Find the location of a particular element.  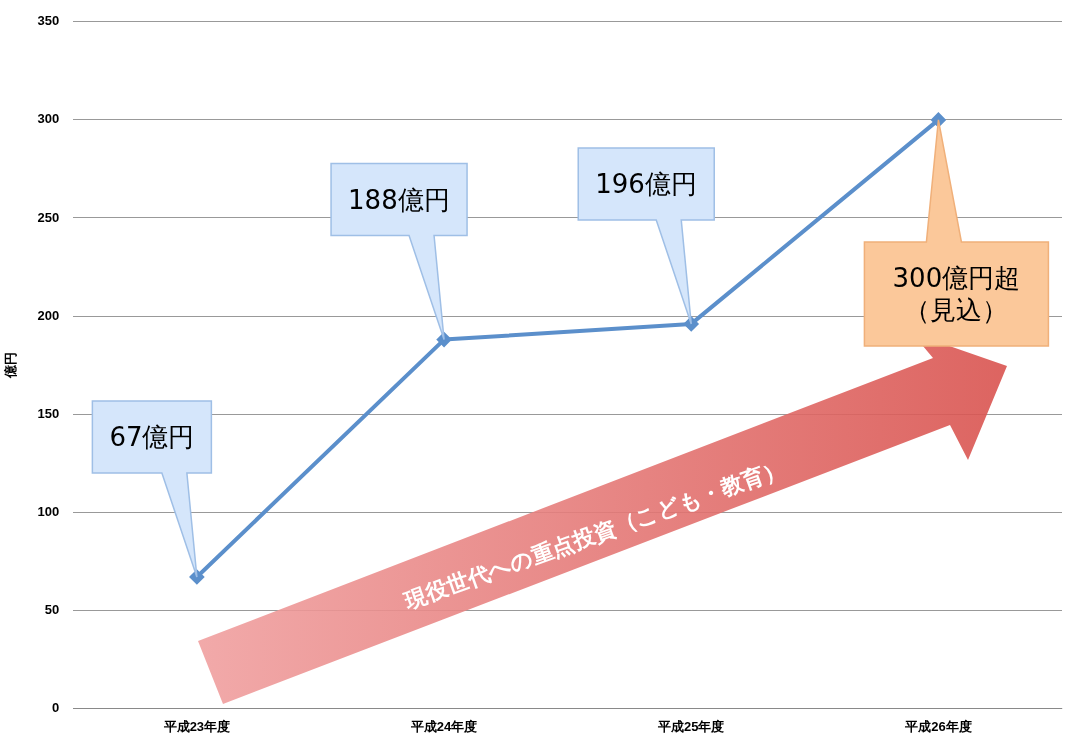

text: 300億円超（見込） is located at coordinates (956, 293).